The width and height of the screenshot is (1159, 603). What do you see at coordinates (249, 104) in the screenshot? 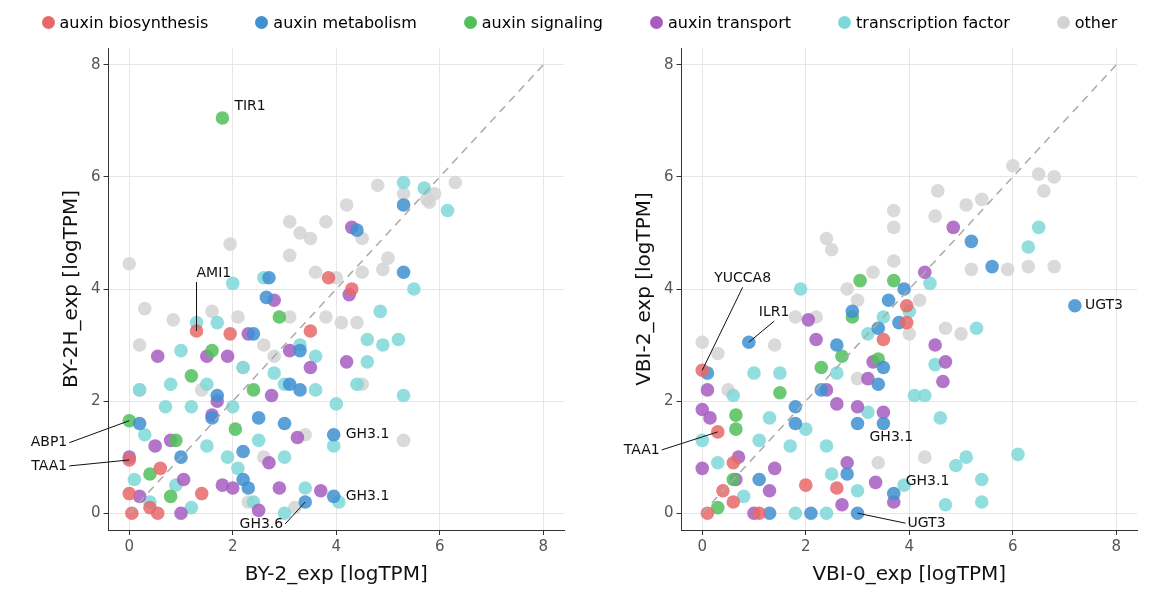
I see `annotation: TIR1` at bounding box center [249, 104].